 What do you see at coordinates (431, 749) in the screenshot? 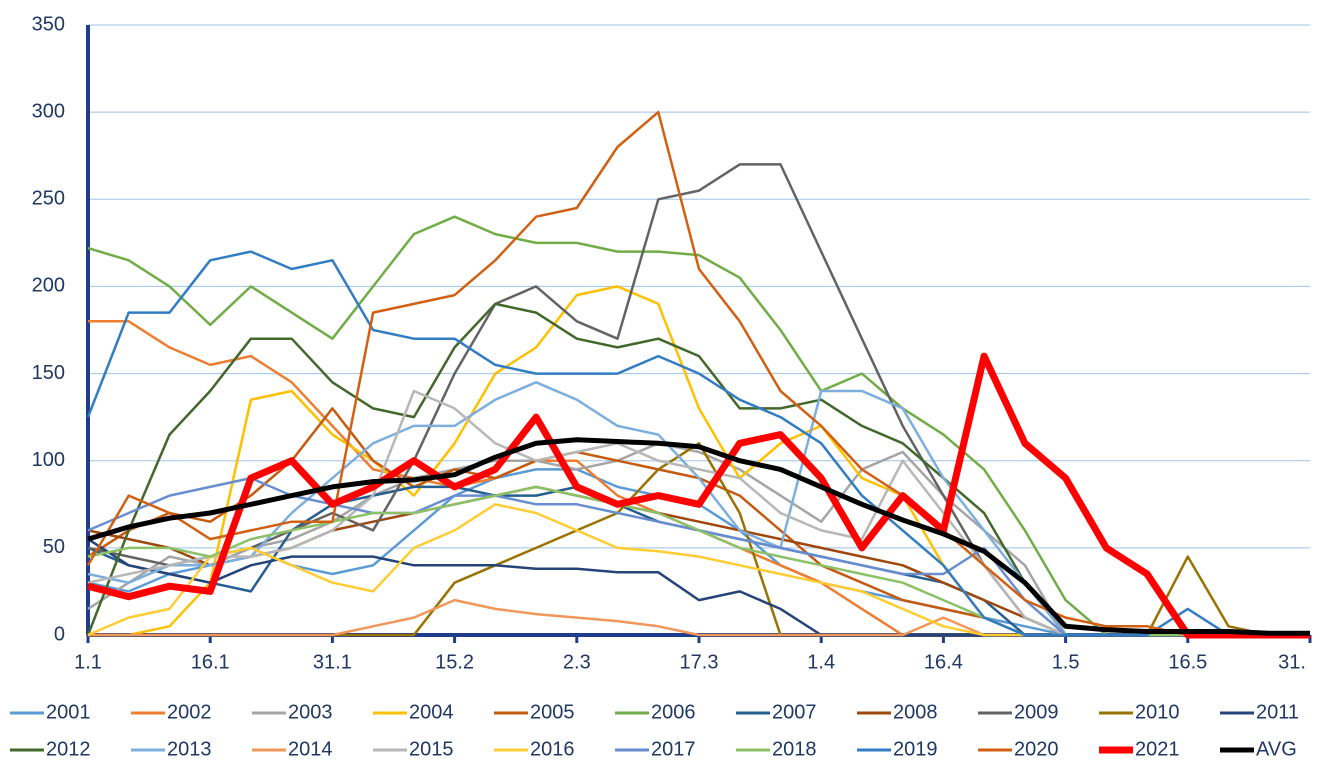
I see `legend-label: 2015` at bounding box center [431, 749].